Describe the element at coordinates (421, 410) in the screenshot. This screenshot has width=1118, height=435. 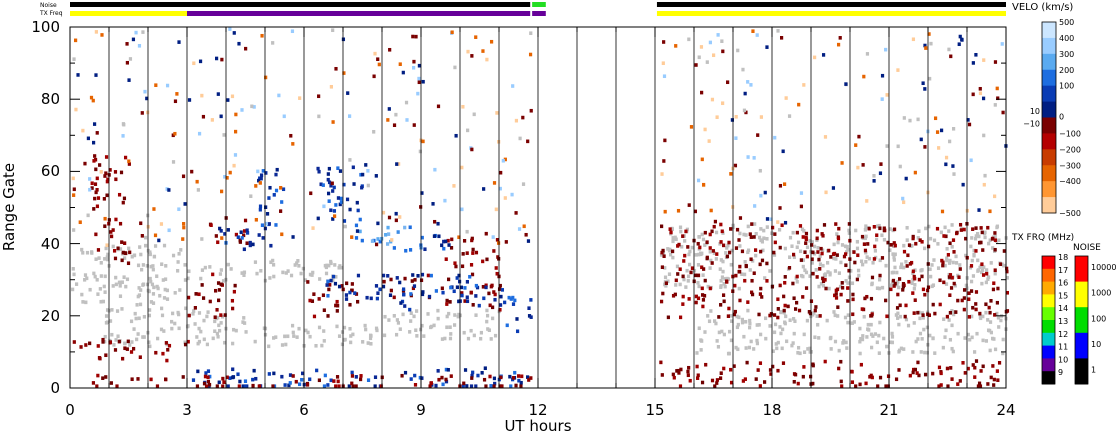
I see `x-tick-9: 9` at that location.